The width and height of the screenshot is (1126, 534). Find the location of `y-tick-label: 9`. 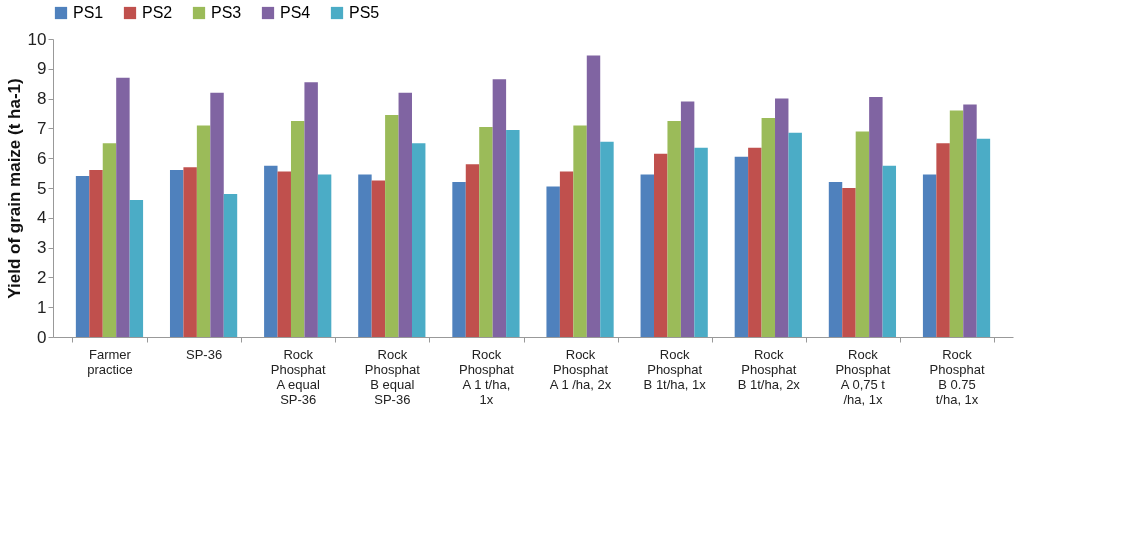

y-tick-label: 9 is located at coordinates (42, 69).